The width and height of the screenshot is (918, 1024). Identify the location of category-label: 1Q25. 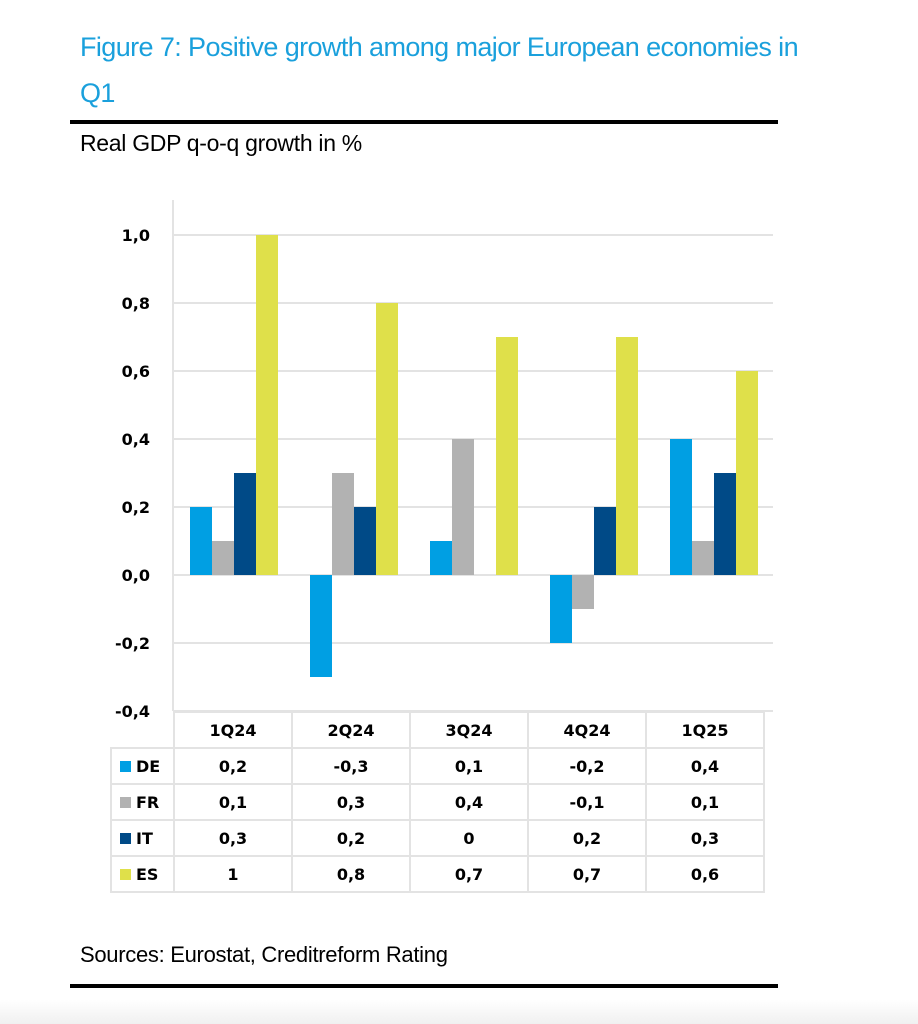
(705, 730).